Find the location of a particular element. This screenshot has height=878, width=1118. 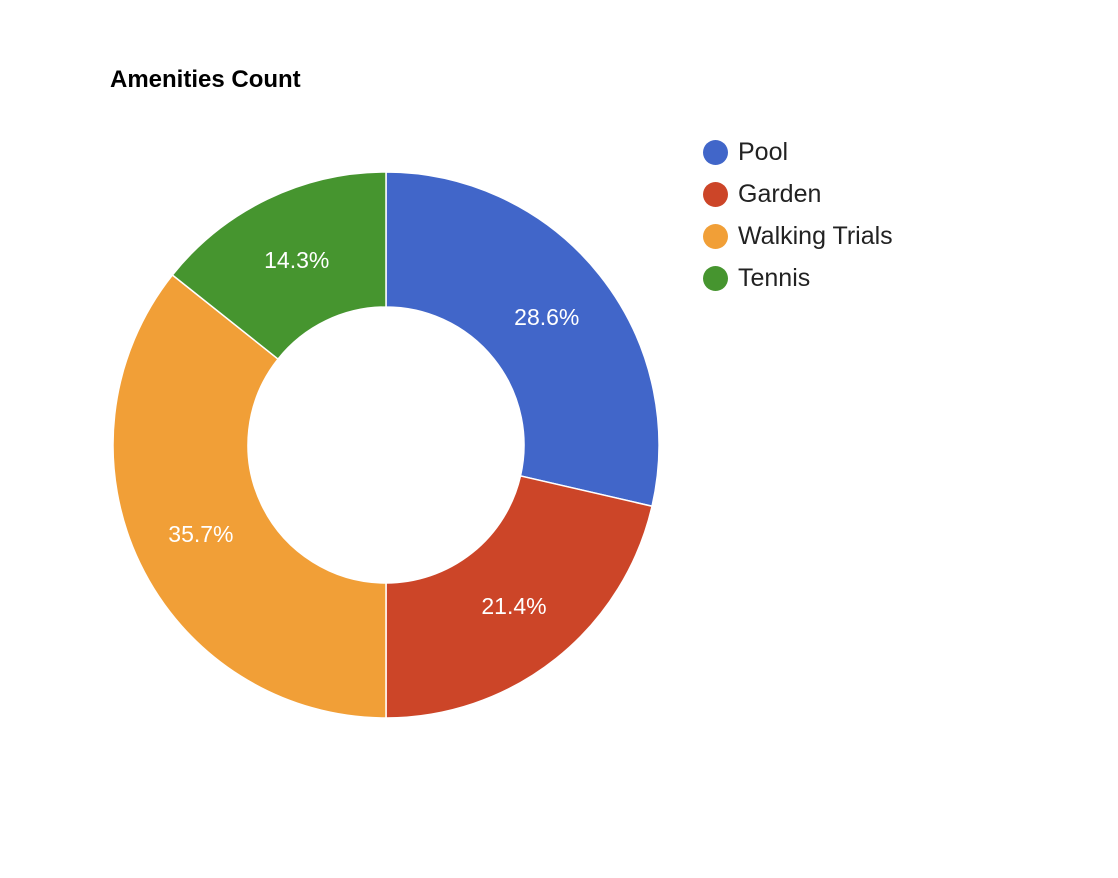

slice-label-pool: 28.6% is located at coordinates (546, 317).